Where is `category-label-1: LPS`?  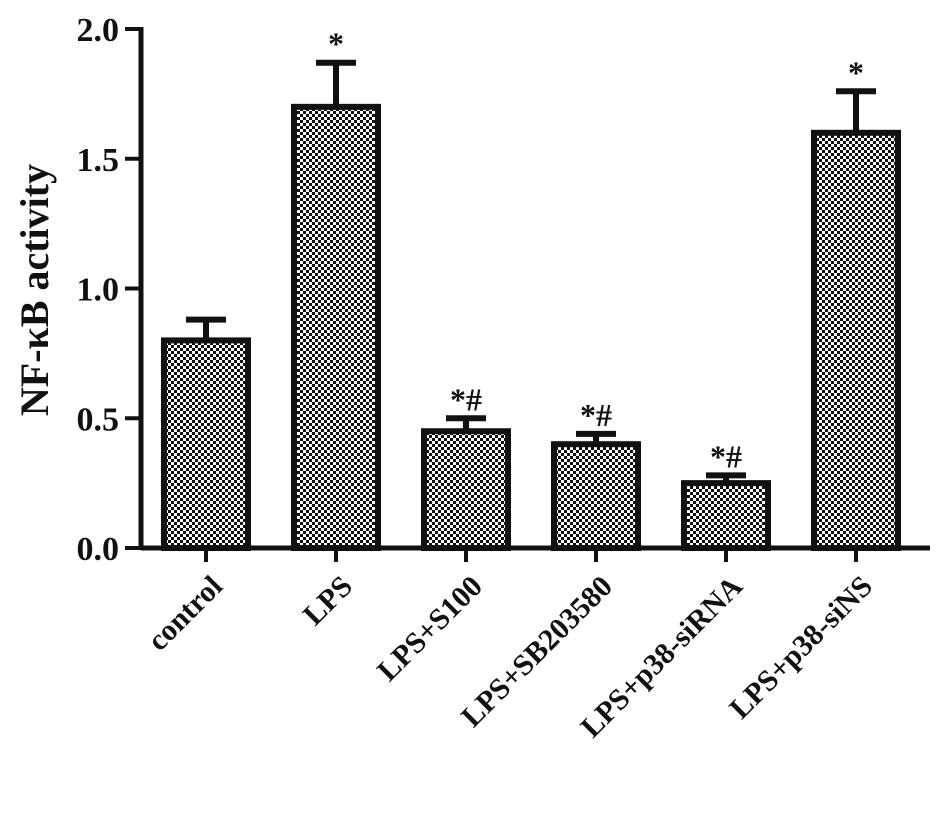 category-label-1: LPS is located at coordinates (328, 601).